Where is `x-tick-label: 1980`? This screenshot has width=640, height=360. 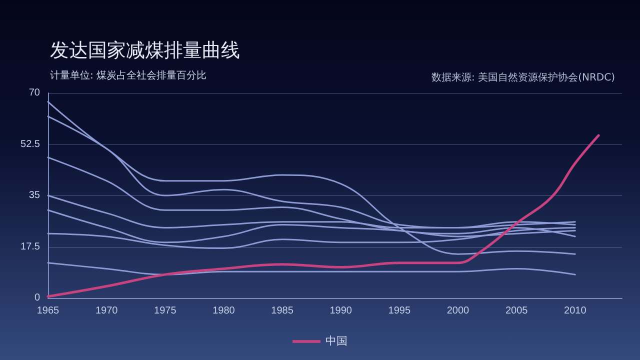 x-tick-label: 1980 is located at coordinates (224, 311).